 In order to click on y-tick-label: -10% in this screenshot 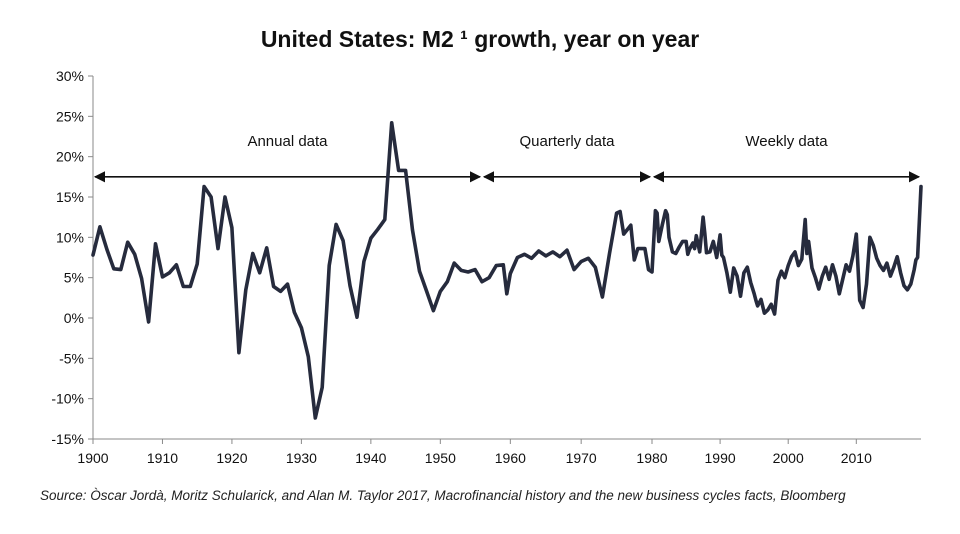, I will do `click(67, 399)`.